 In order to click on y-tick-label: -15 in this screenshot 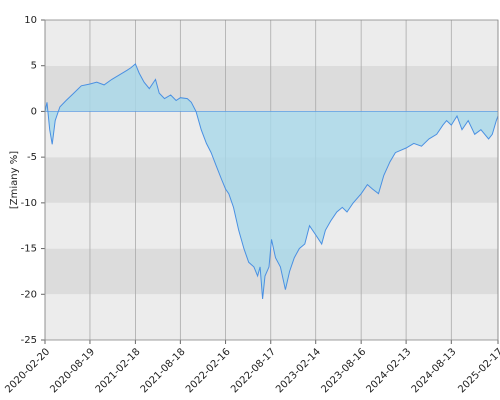, I will do `click(29, 249)`.